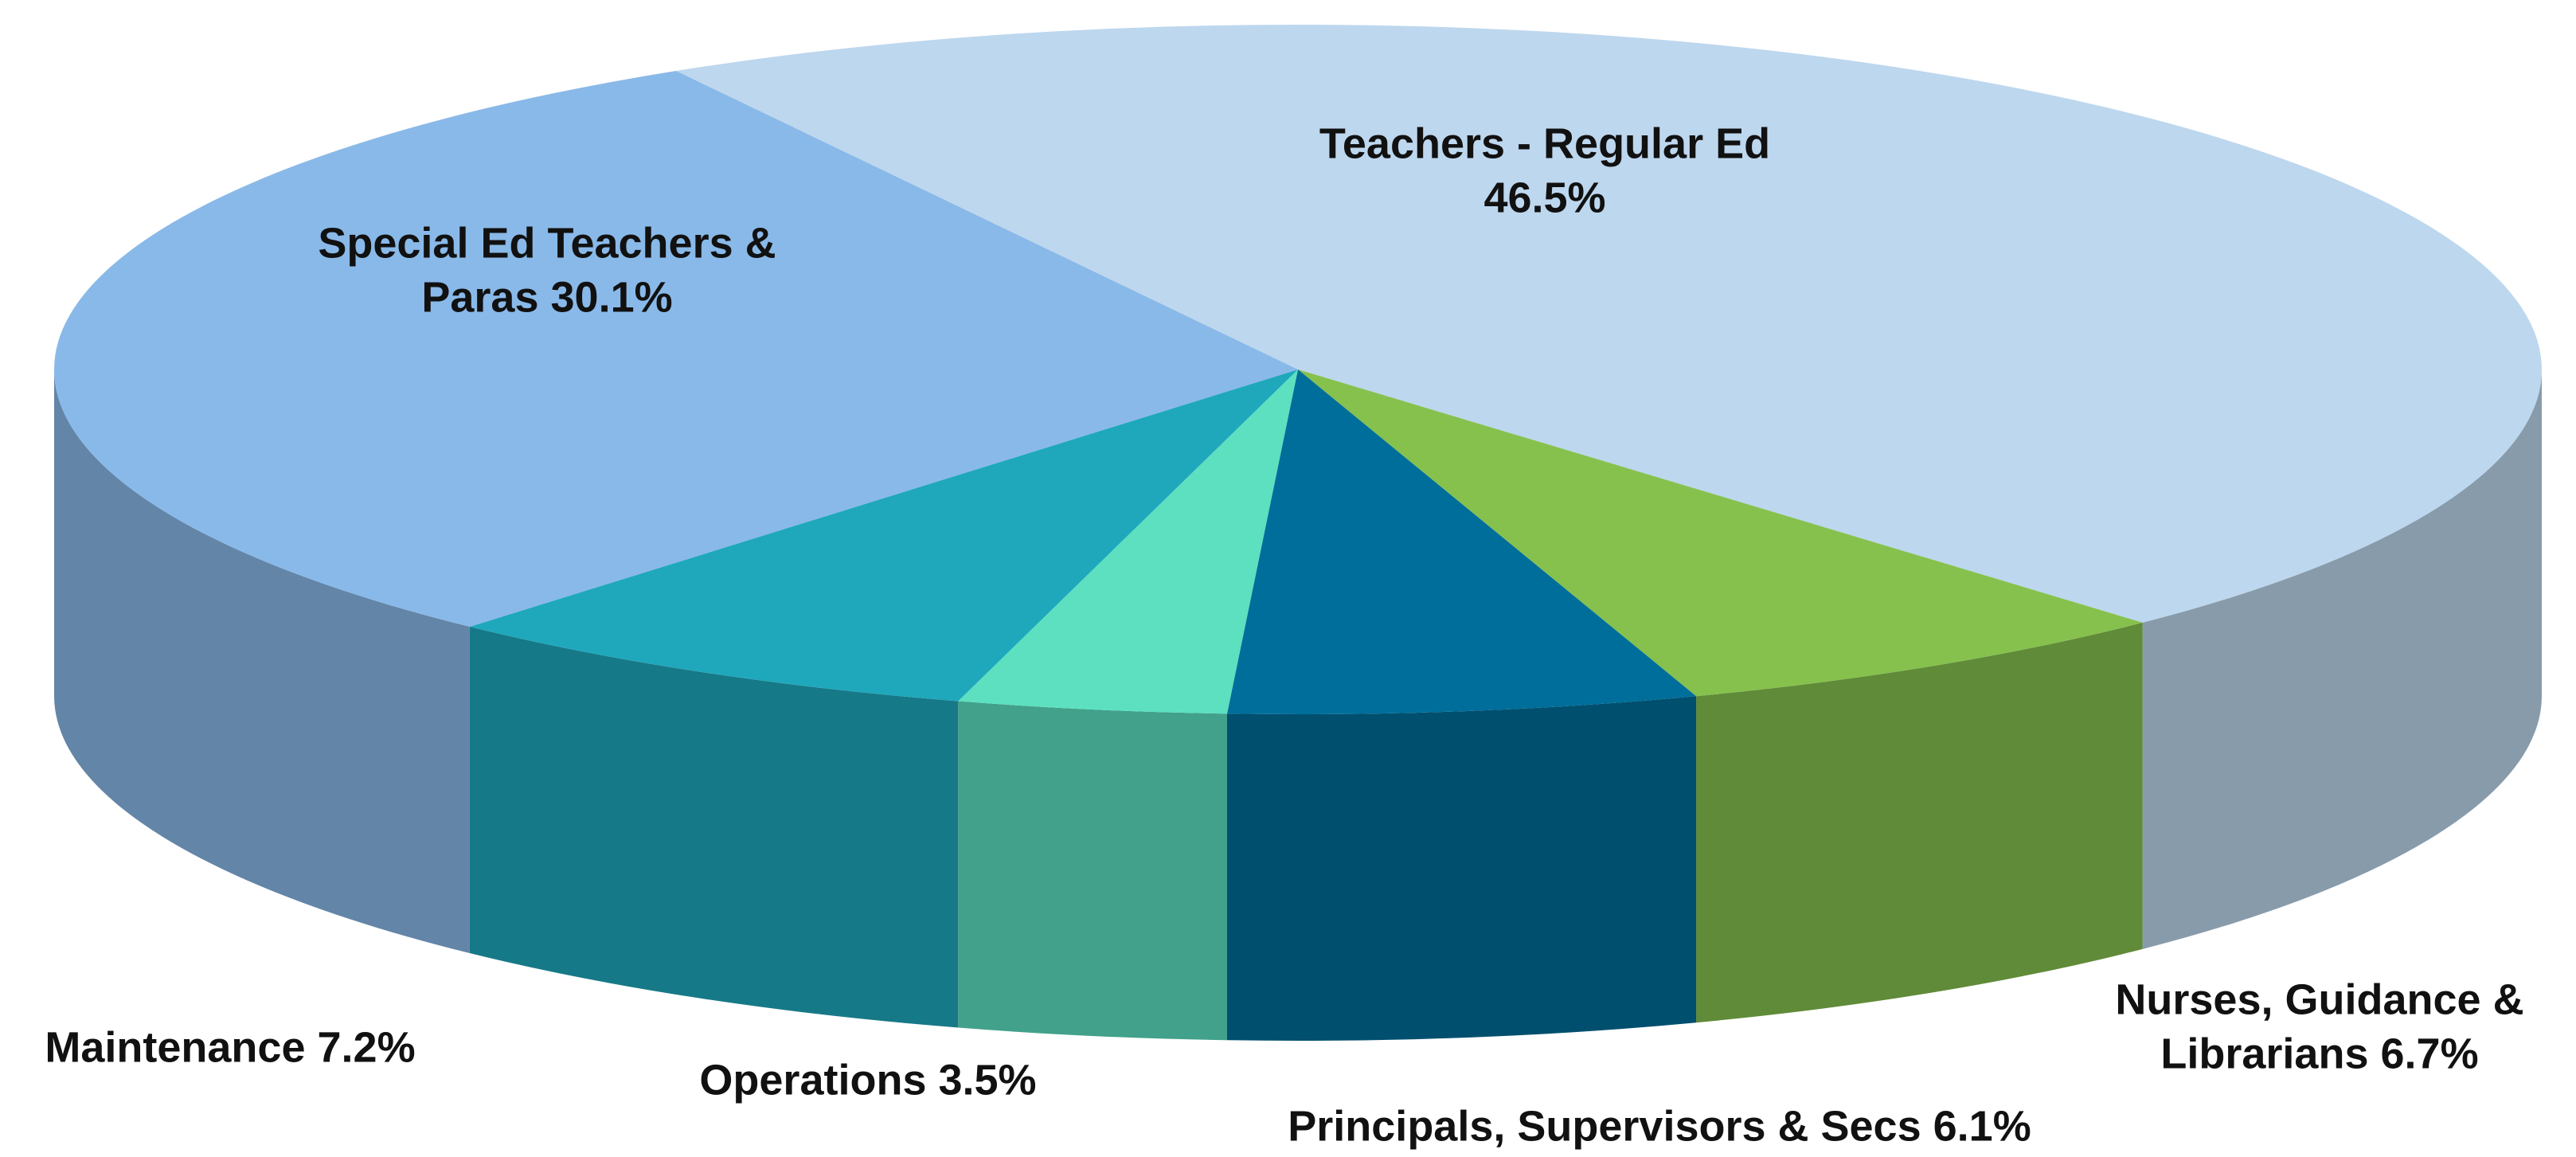 This screenshot has height=1157, width=2576. Describe the element at coordinates (1545, 172) in the screenshot. I see `slice-label: Teachers - Regular Ed 46.5%` at that location.